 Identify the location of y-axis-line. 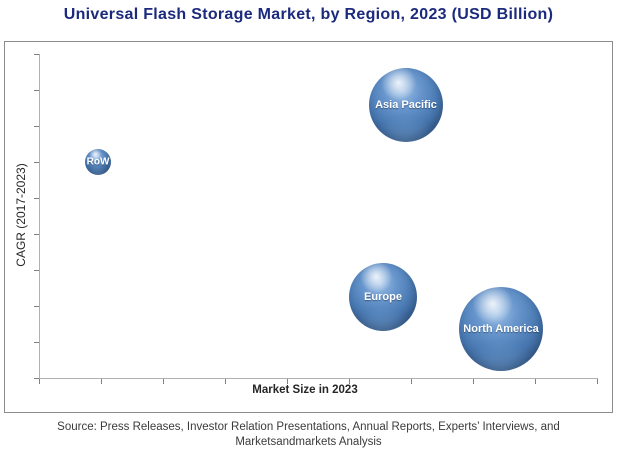
(39, 216).